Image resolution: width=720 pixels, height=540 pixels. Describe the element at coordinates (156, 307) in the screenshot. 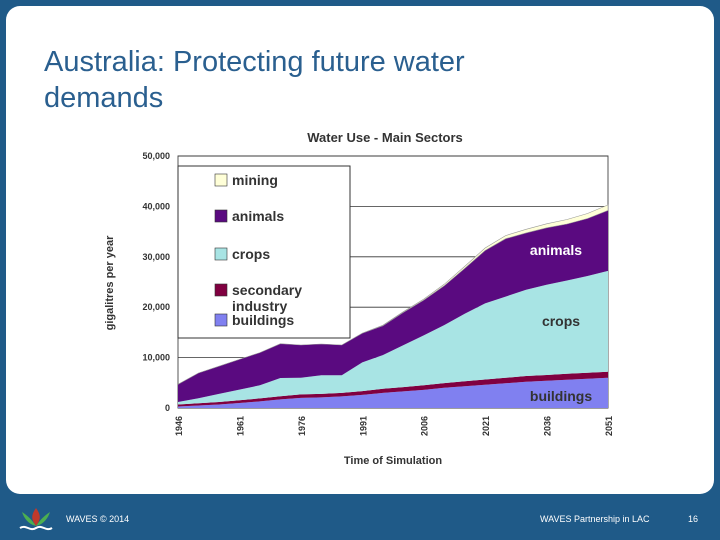

I see `y-tick-label: 20,000` at that location.